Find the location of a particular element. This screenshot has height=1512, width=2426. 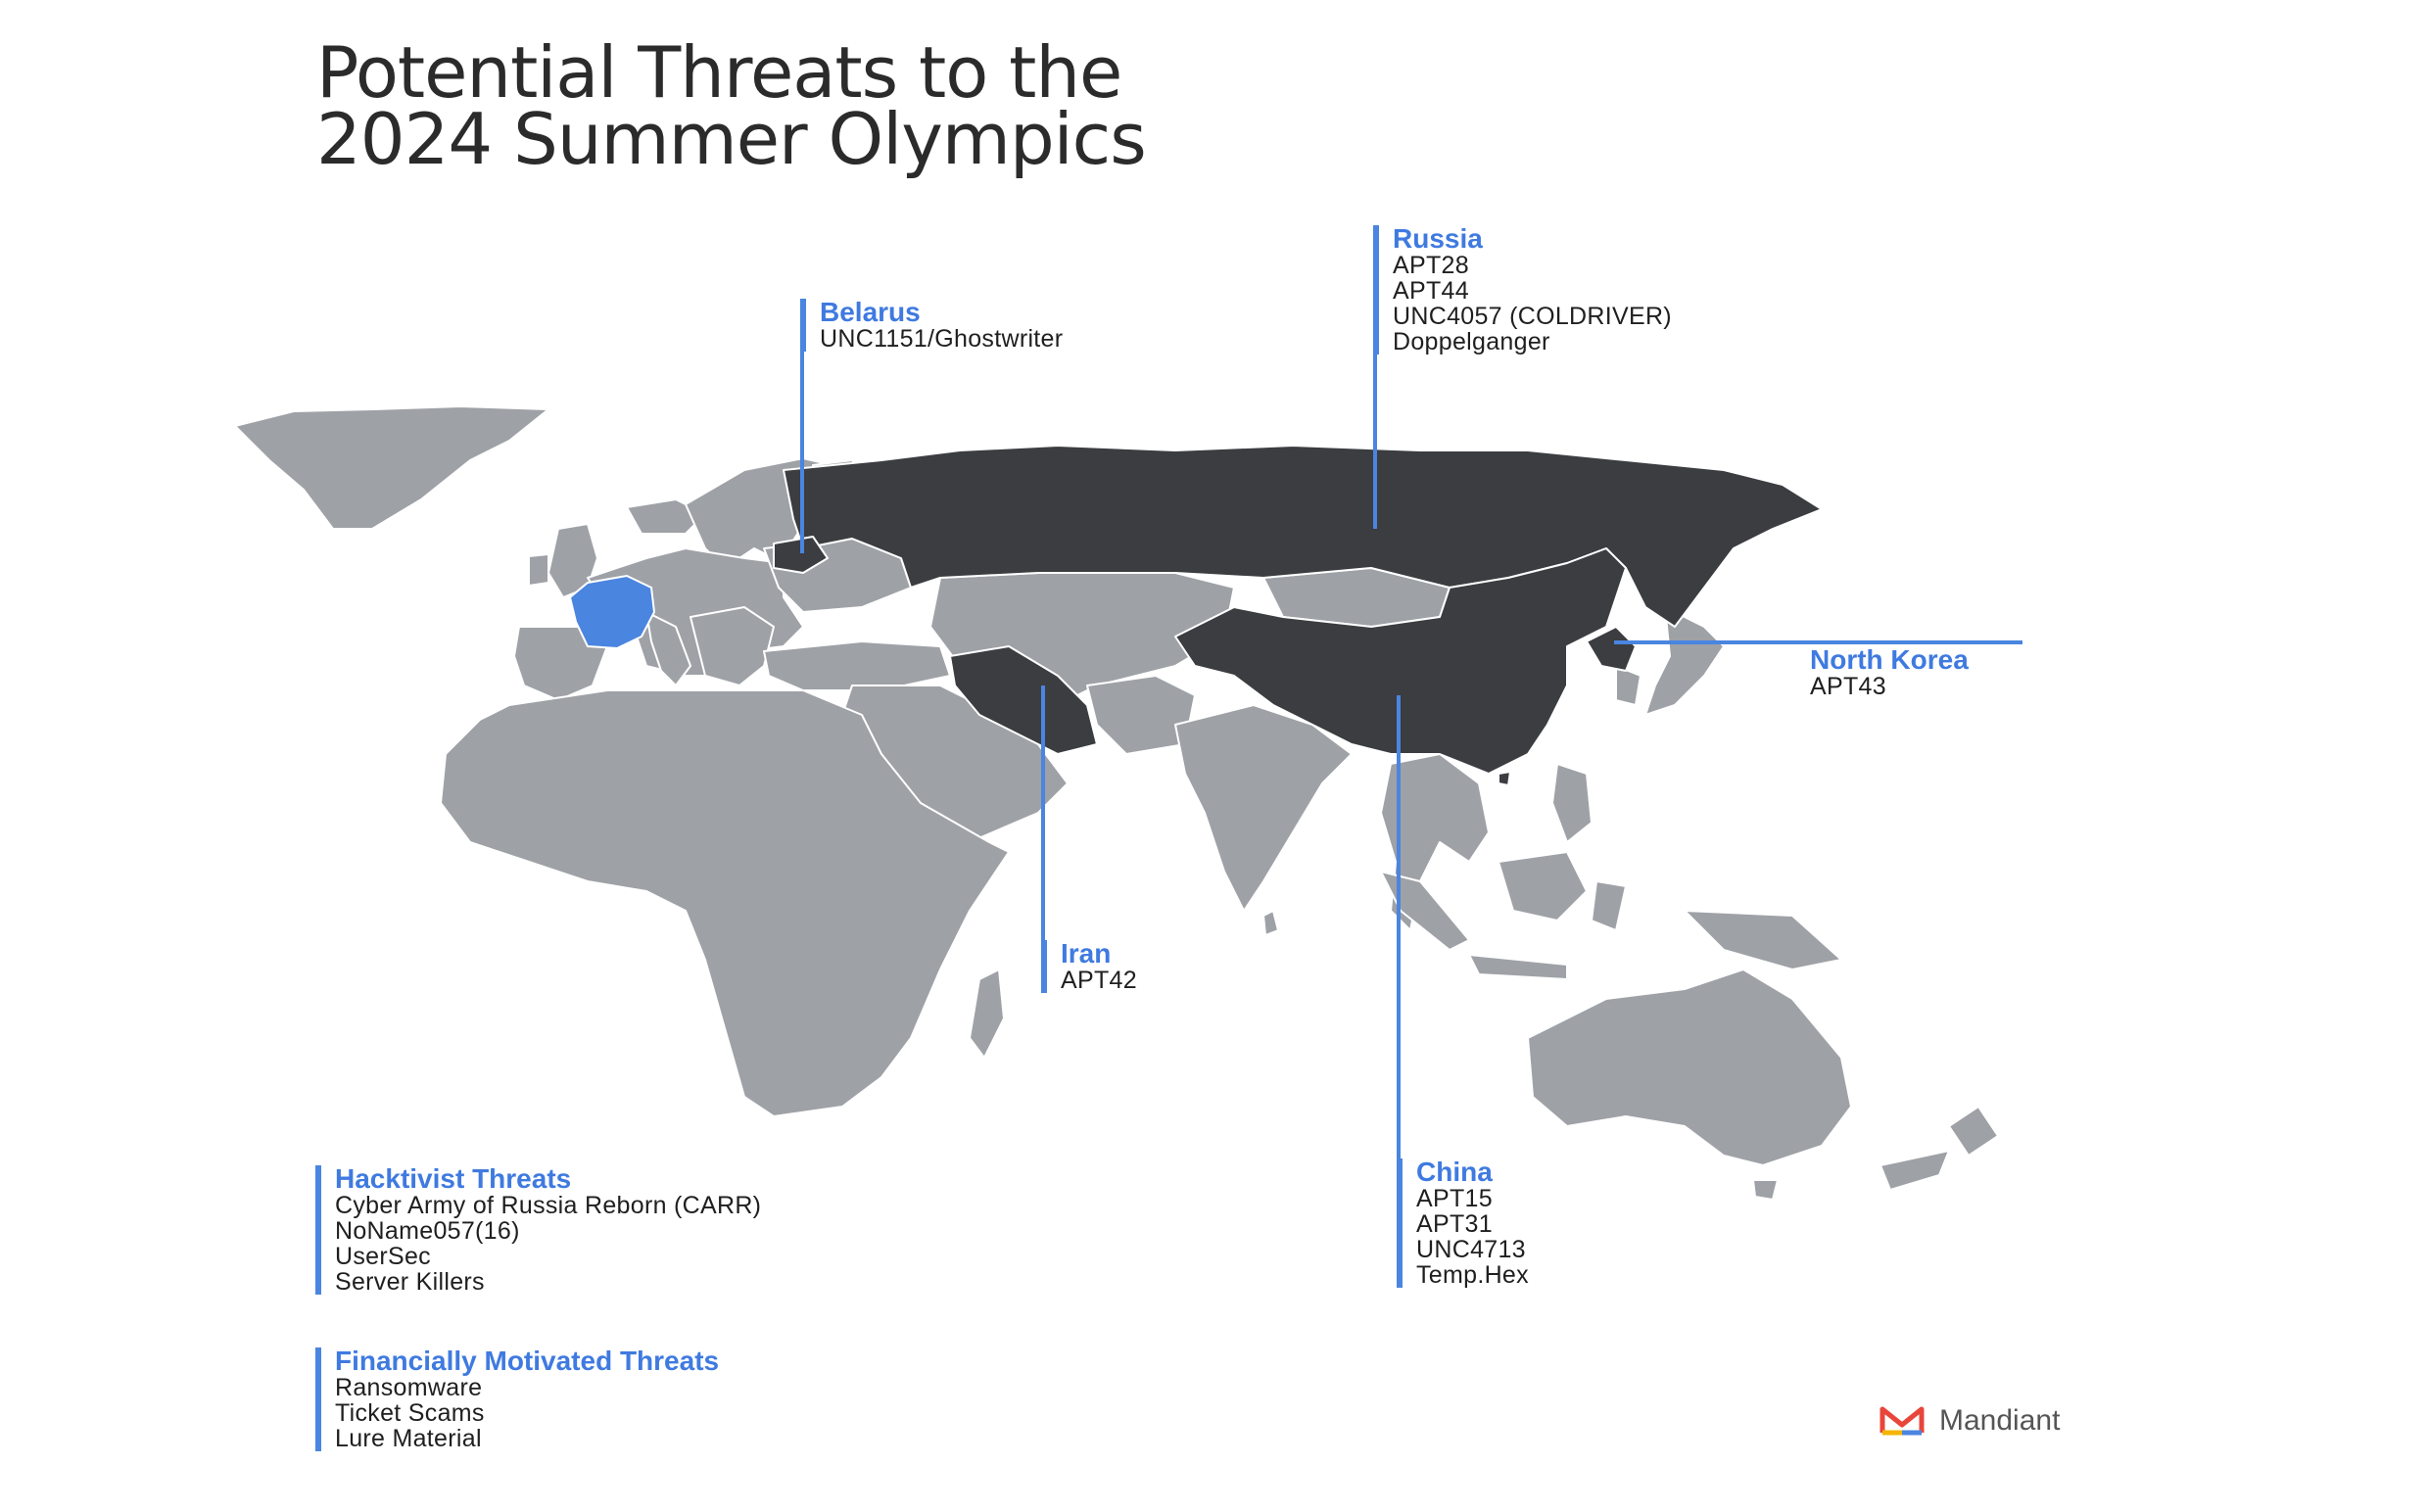

brand-logo: Mandiant is located at coordinates (1969, 1421).